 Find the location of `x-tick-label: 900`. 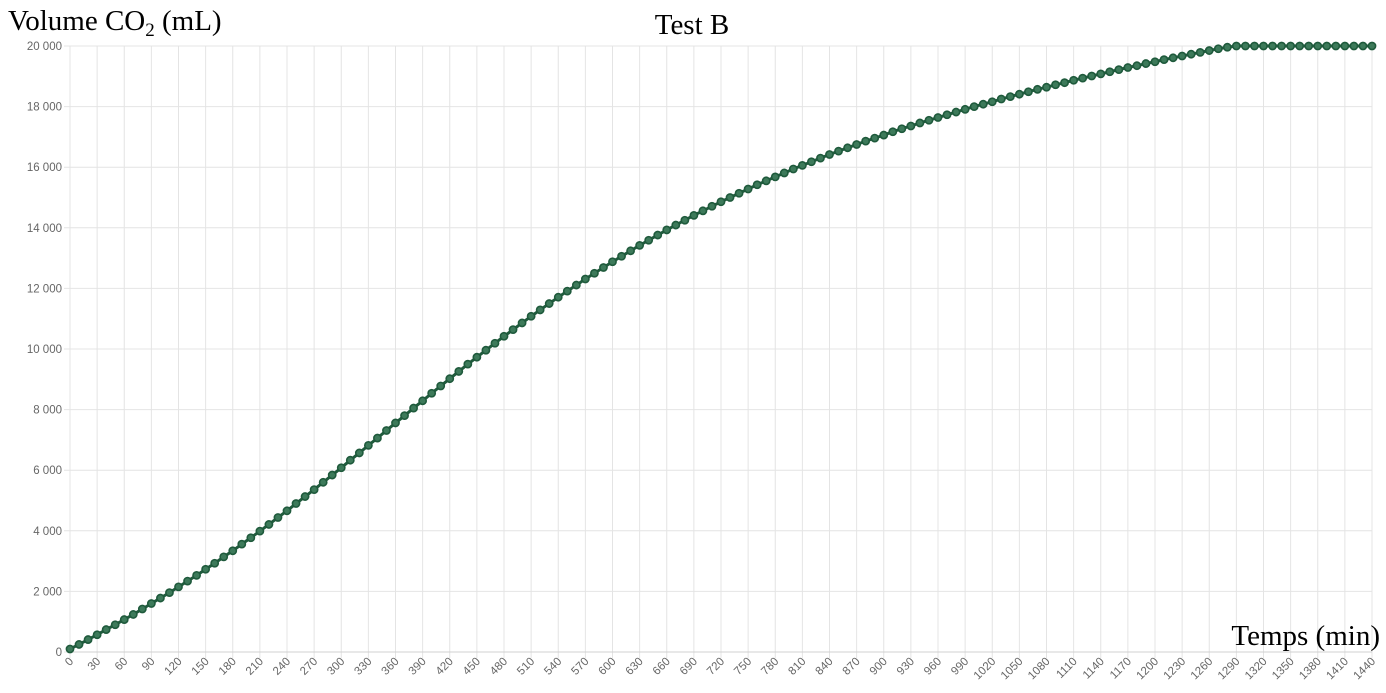

x-tick-label: 900 is located at coordinates (879, 667).